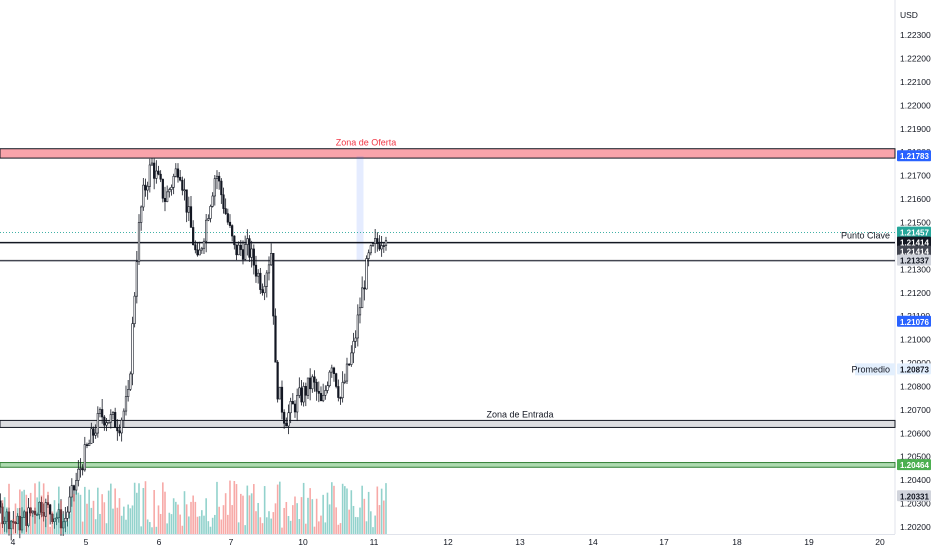  I want to click on key-point-label: Punto Clave, so click(865, 236).